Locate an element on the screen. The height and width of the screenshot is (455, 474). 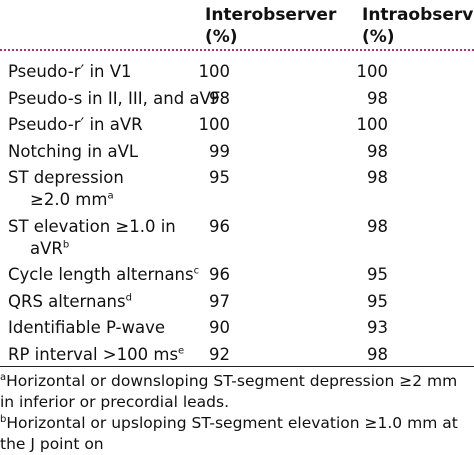
footnote-mark: c is located at coordinates (196, 271).